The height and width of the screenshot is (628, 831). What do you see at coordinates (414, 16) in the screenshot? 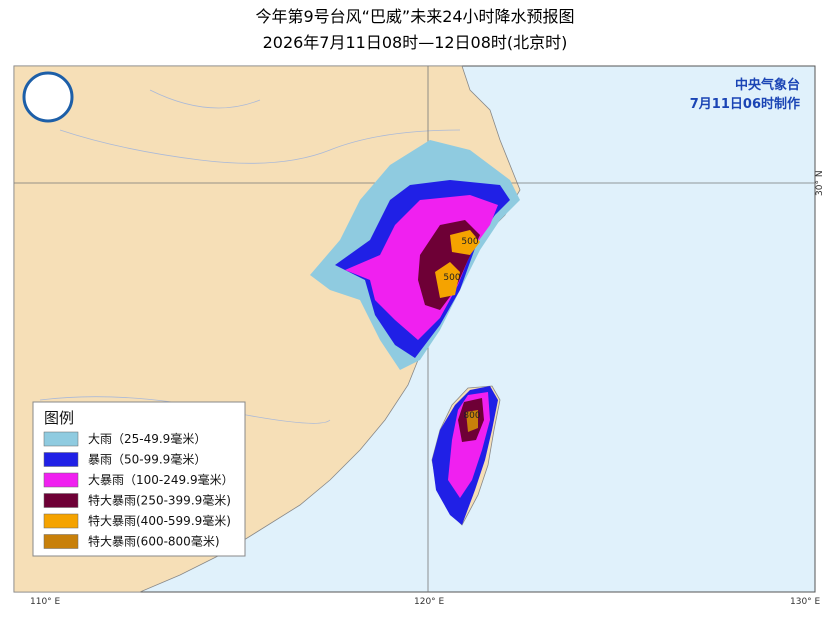
I see `title: 今年第9号台风“巴威”未来24小时降水预报图` at bounding box center [414, 16].